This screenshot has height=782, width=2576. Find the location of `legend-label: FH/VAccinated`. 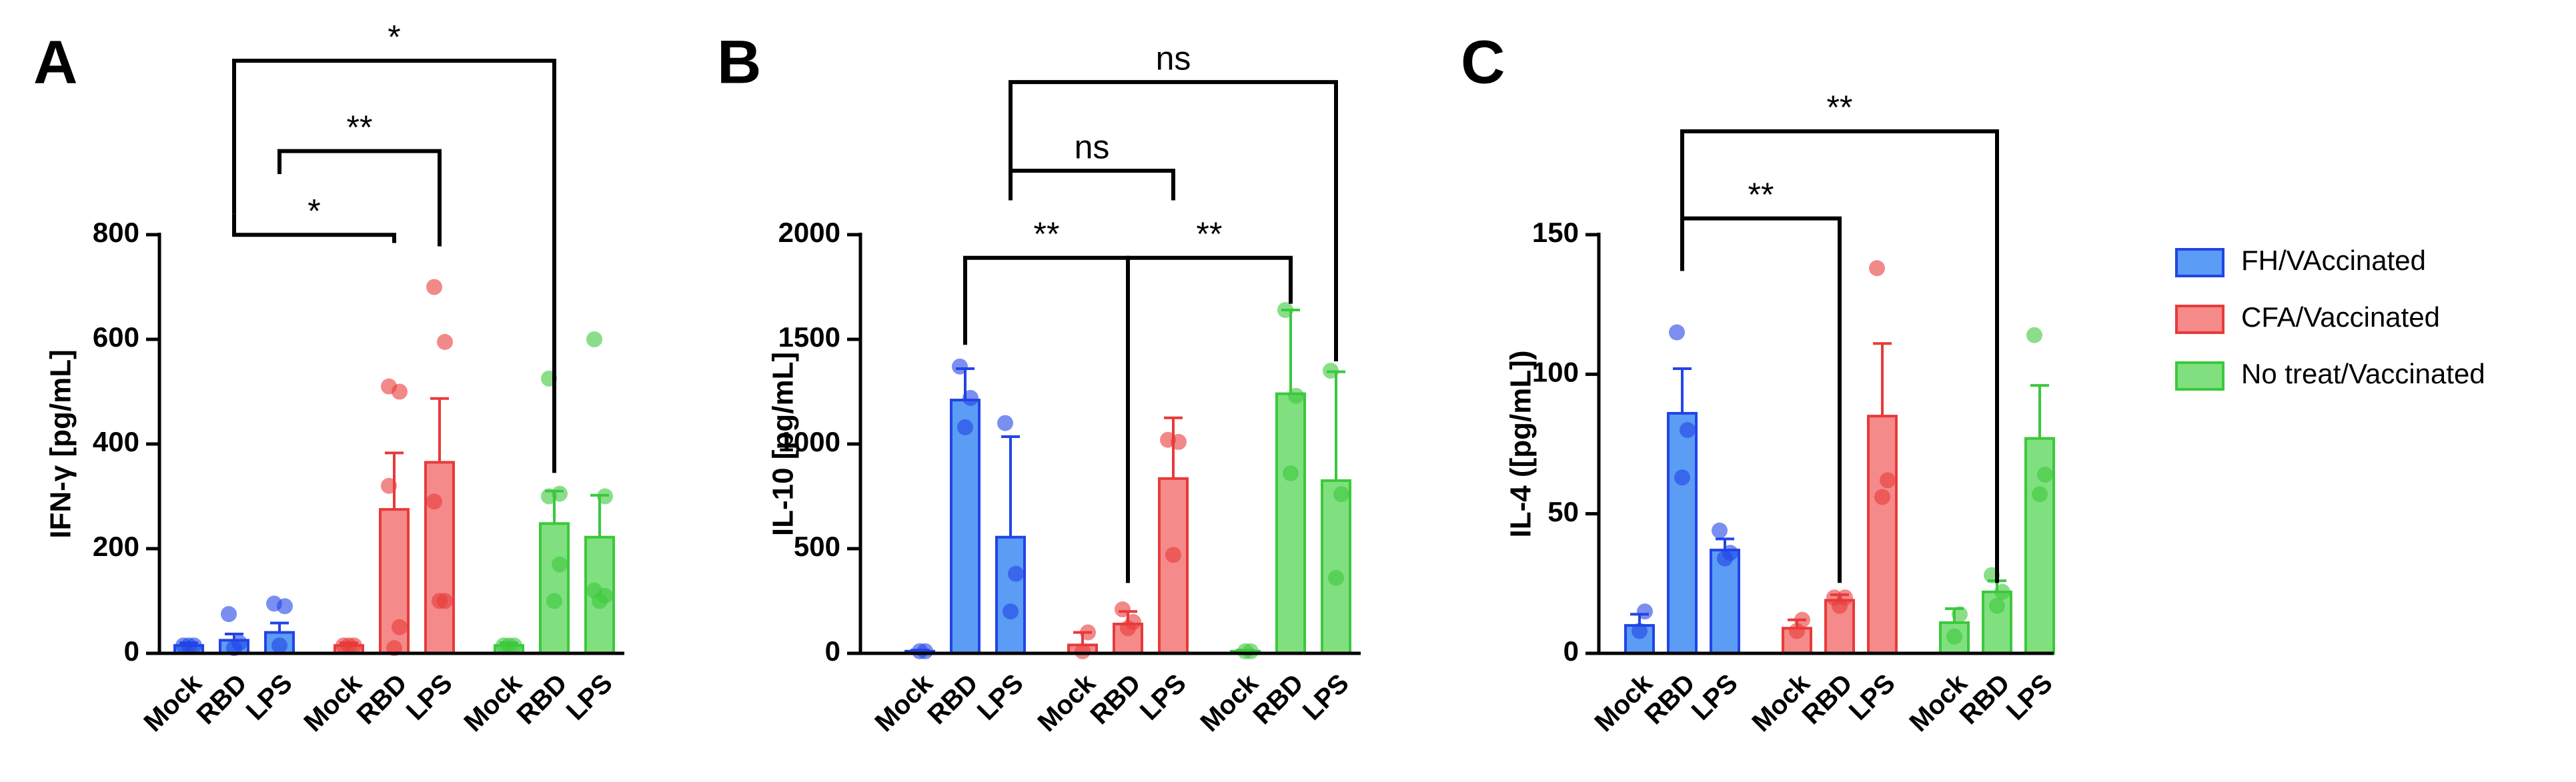

legend-label: FH/VAccinated is located at coordinates (2333, 260).